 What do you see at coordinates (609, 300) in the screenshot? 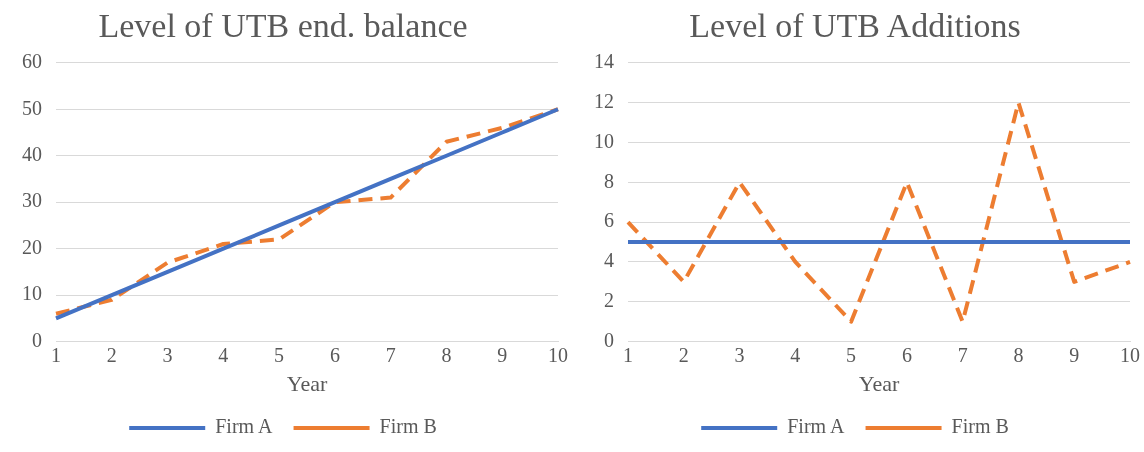
I see `y-tick-label: 2` at bounding box center [609, 300].